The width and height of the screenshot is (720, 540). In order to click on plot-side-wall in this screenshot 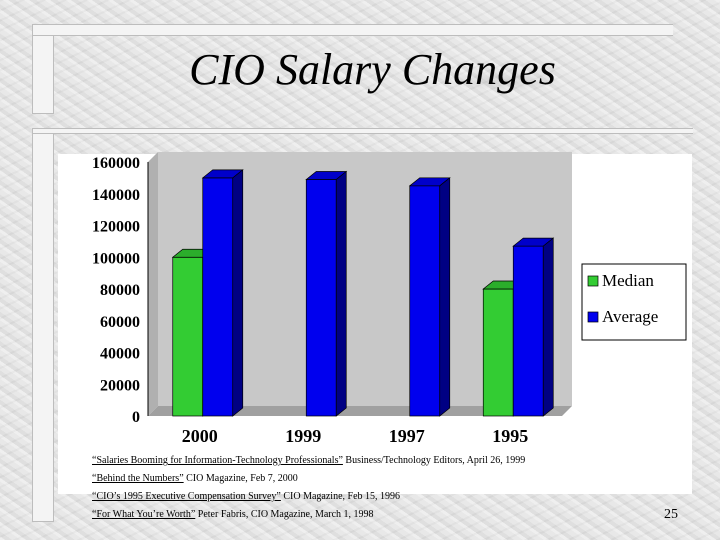, I will do `click(153, 284)`.